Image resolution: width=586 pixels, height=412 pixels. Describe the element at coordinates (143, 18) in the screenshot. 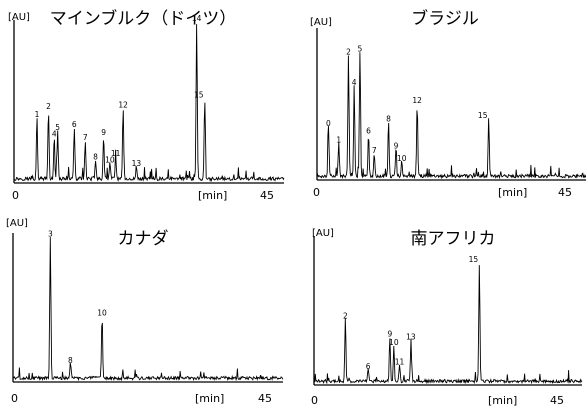

I see `panel-title: マインブルク（ドイツ）` at that location.